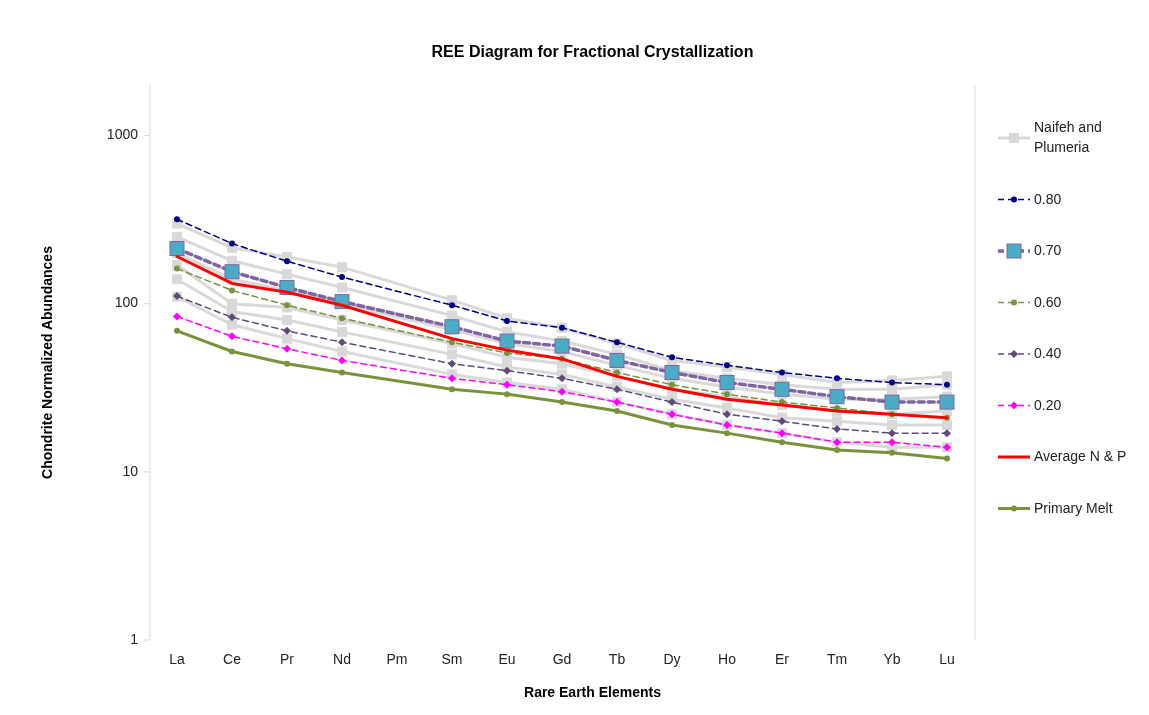 The image size is (1149, 715). What do you see at coordinates (727, 658) in the screenshot?
I see `x-tick-label: Ho` at bounding box center [727, 658].